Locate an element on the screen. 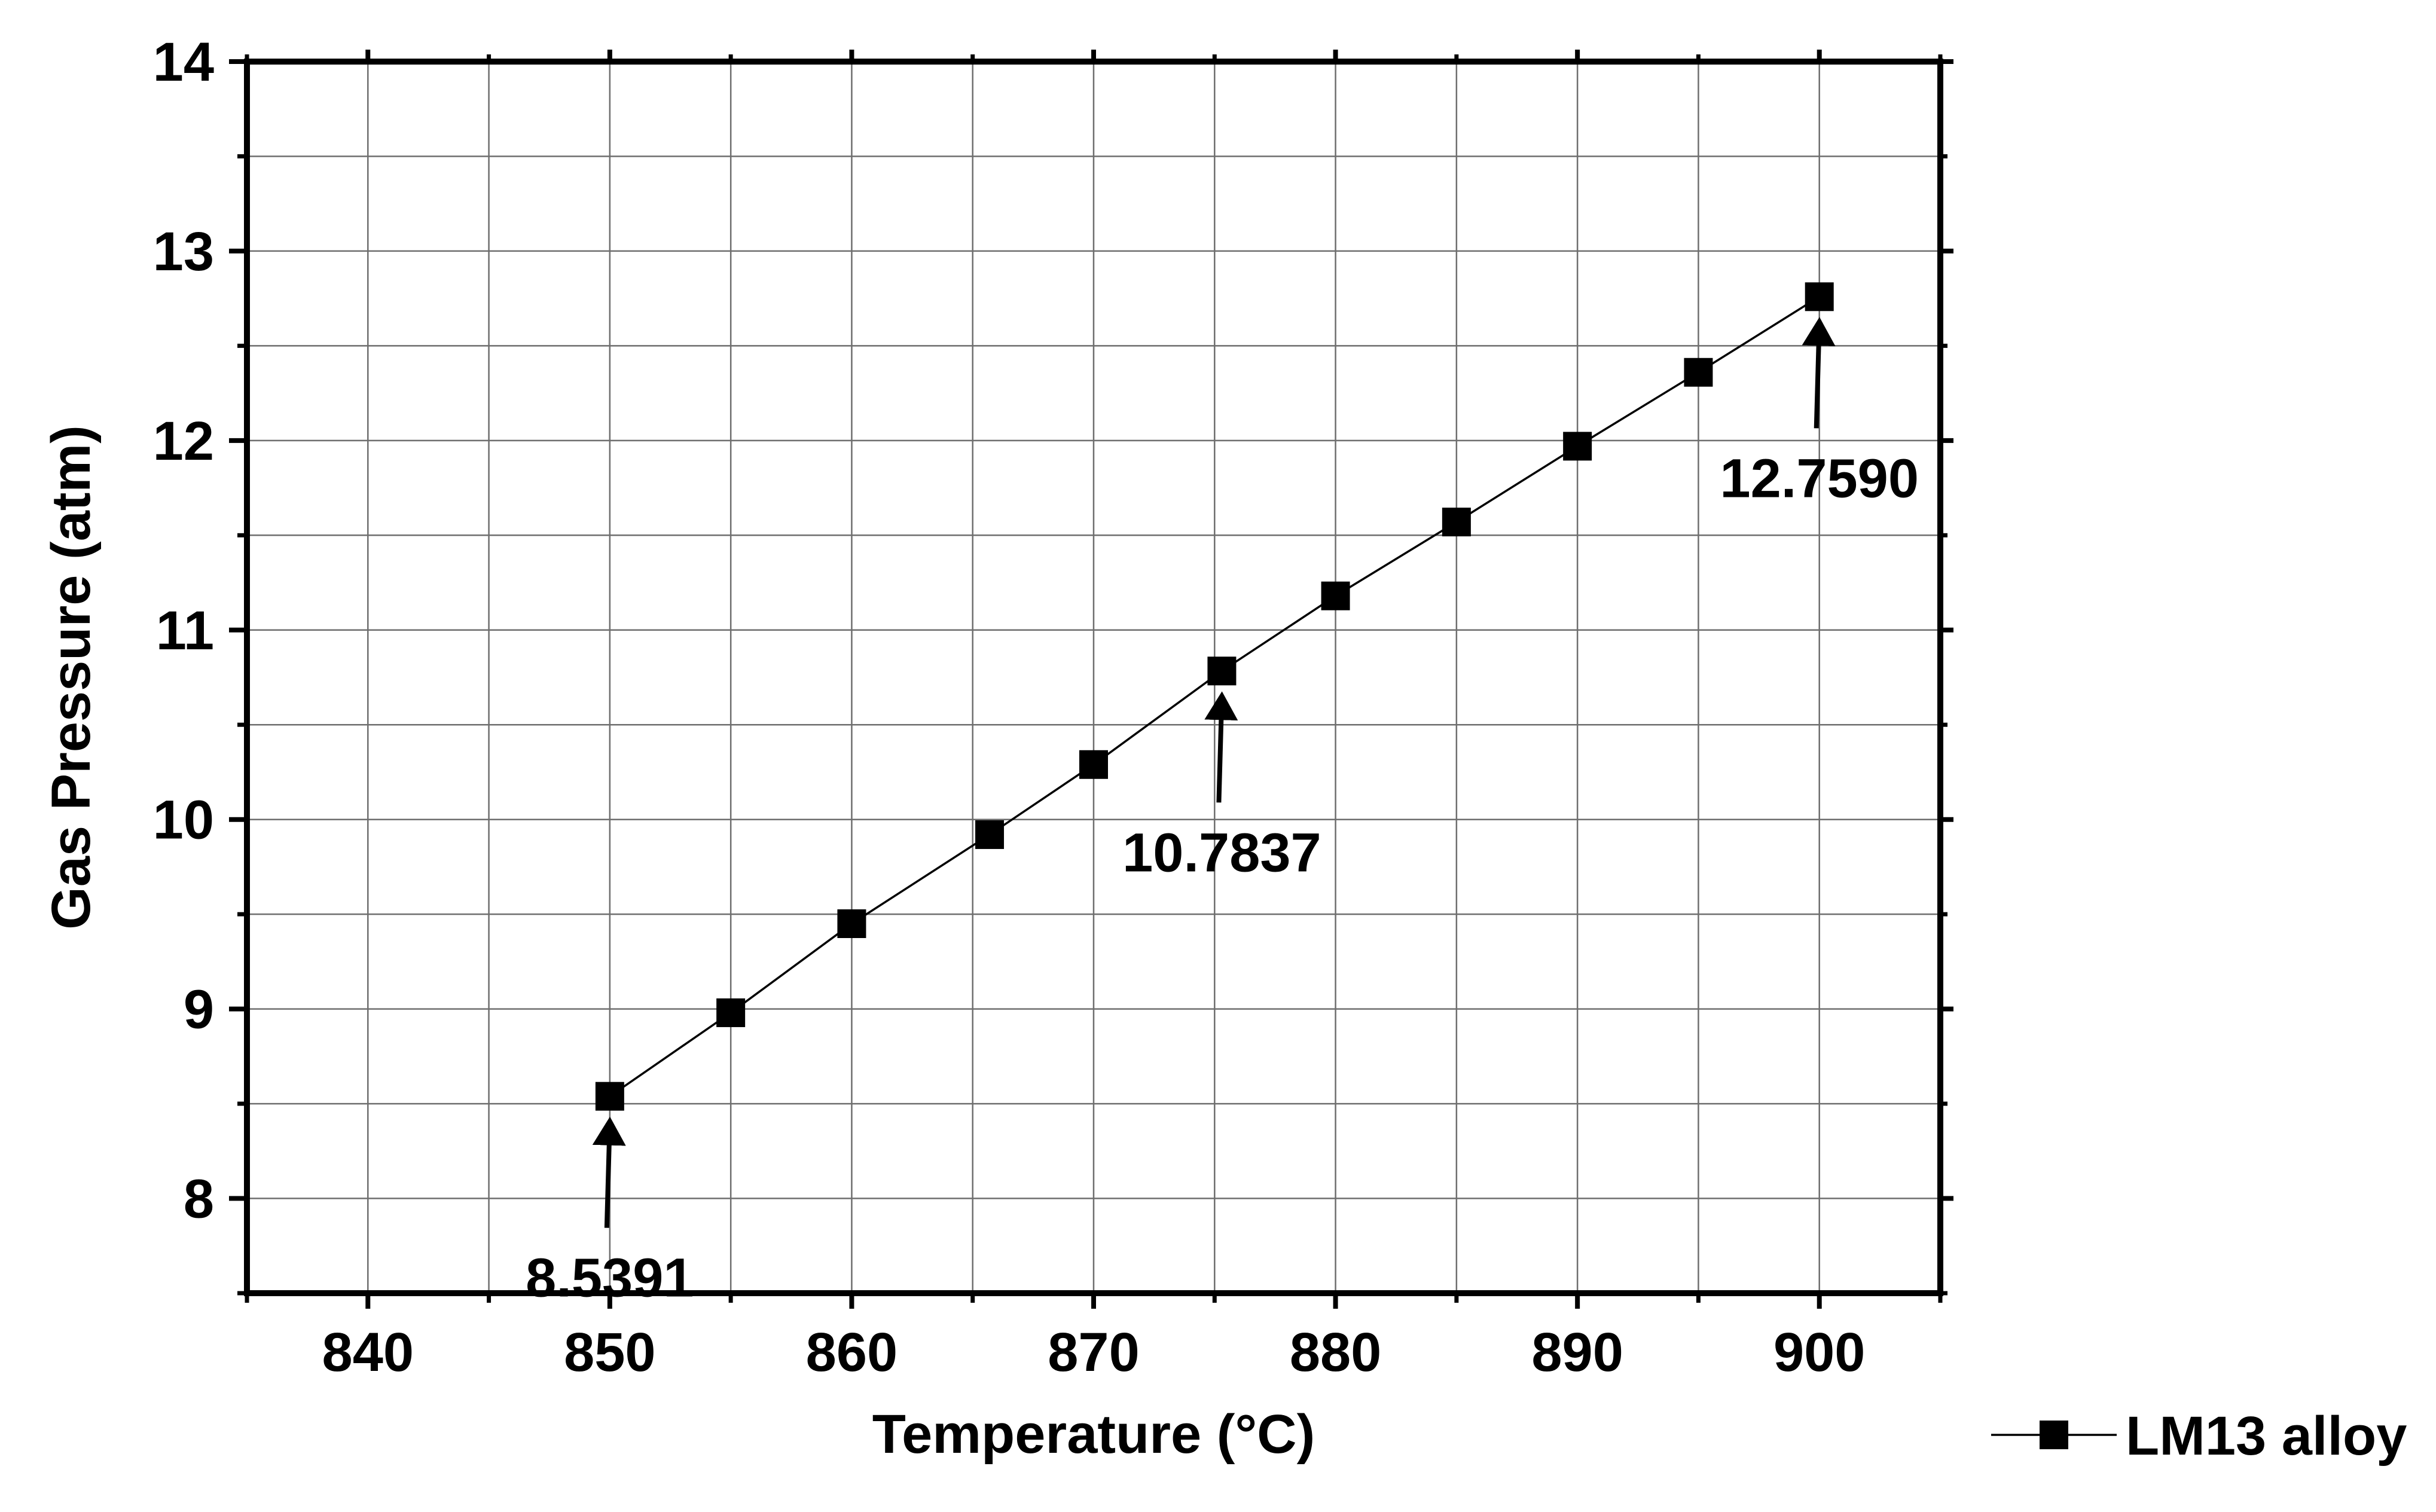  legend: LM13 alloy is located at coordinates (2199, 1436).